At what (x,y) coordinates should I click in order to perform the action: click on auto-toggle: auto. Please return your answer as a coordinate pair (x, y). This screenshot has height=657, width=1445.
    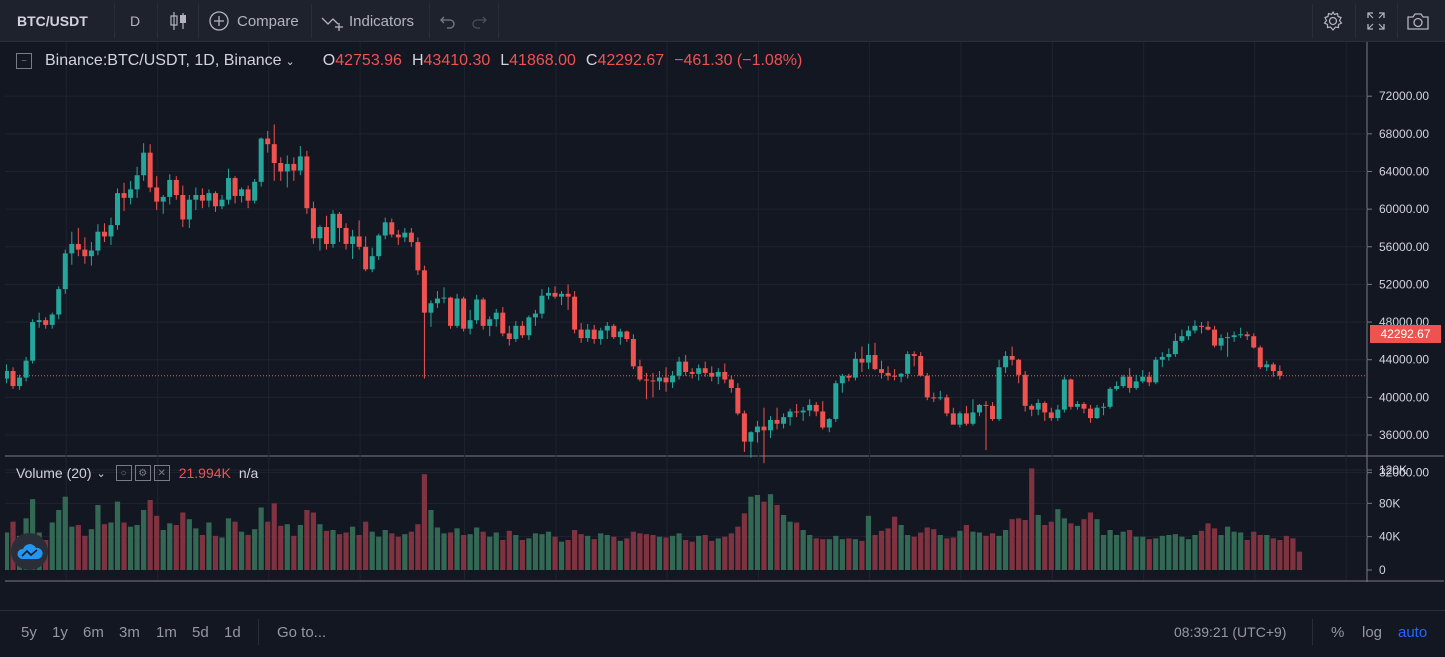
    Looking at the image, I should click on (1412, 632).